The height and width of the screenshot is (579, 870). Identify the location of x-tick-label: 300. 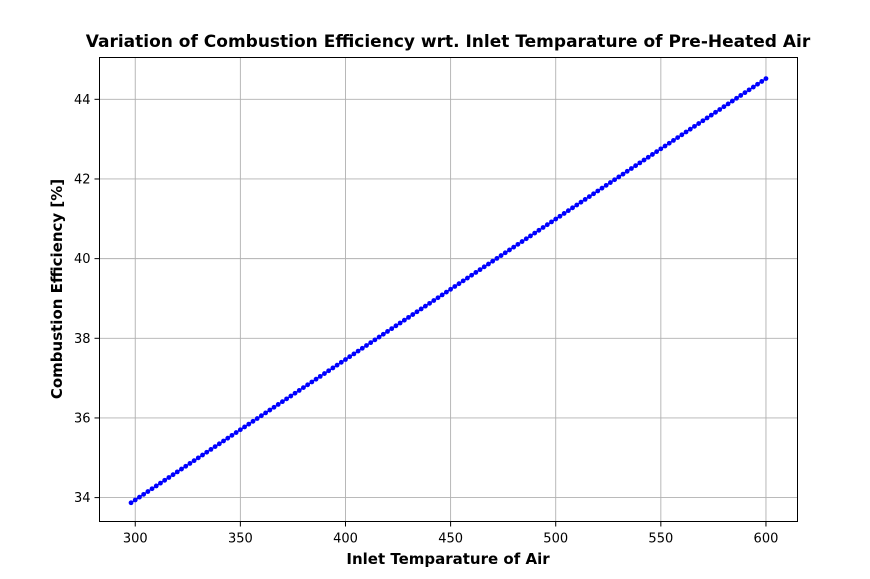
(135, 539).